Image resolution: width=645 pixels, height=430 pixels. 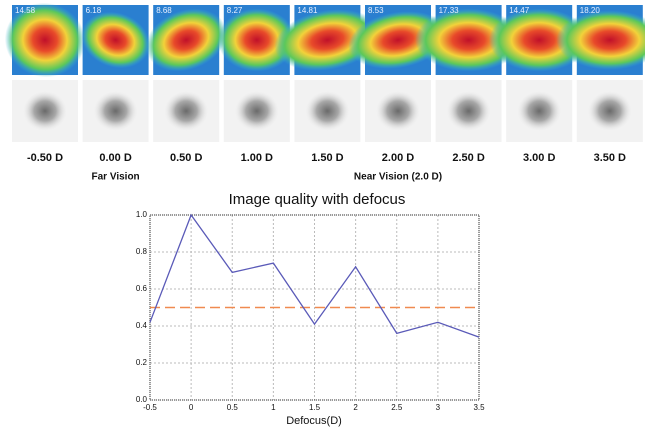 I want to click on heatmap-score: 14.58, so click(x=25, y=10).